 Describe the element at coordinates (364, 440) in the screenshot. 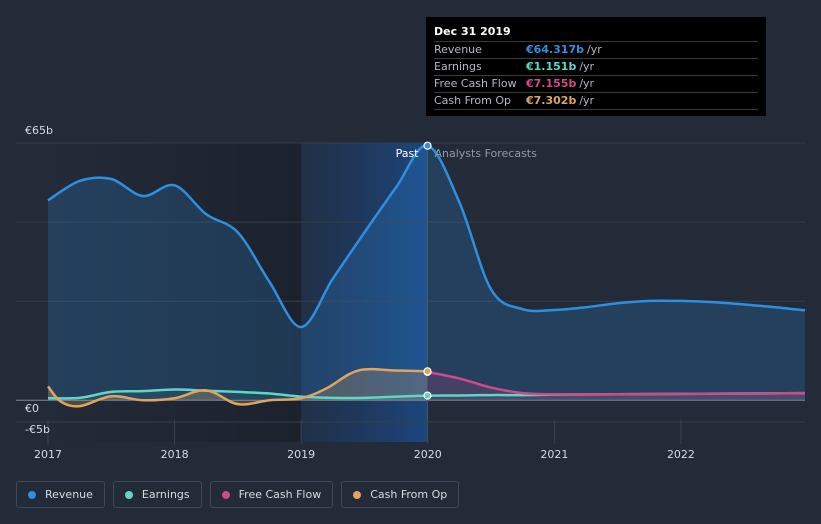

I see `x-axis: 2017 2018 2019 2020 2021 2022` at that location.